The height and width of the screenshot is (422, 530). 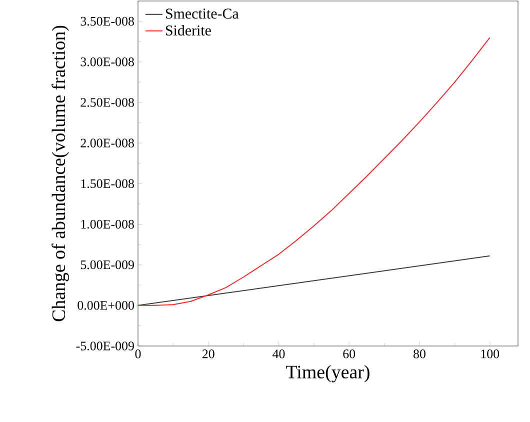 I want to click on x-tick-label: 80, so click(x=420, y=354).